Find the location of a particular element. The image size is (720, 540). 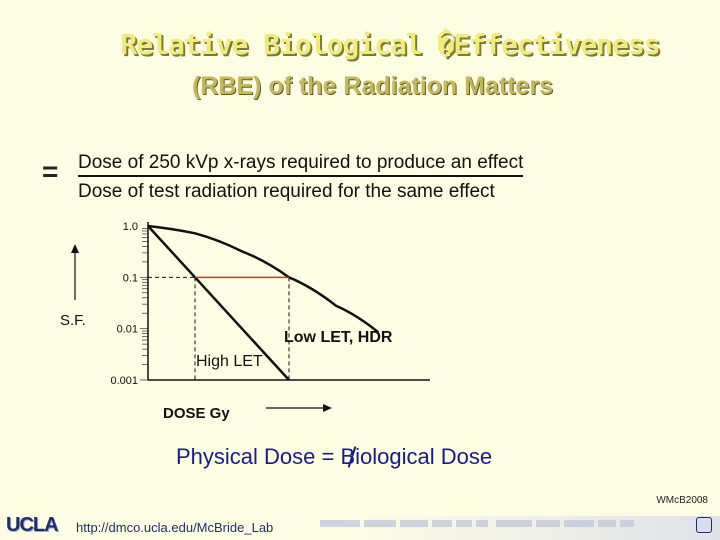

slide-subtitle: (RBE) of the Radiation Matters is located at coordinates (372, 86).